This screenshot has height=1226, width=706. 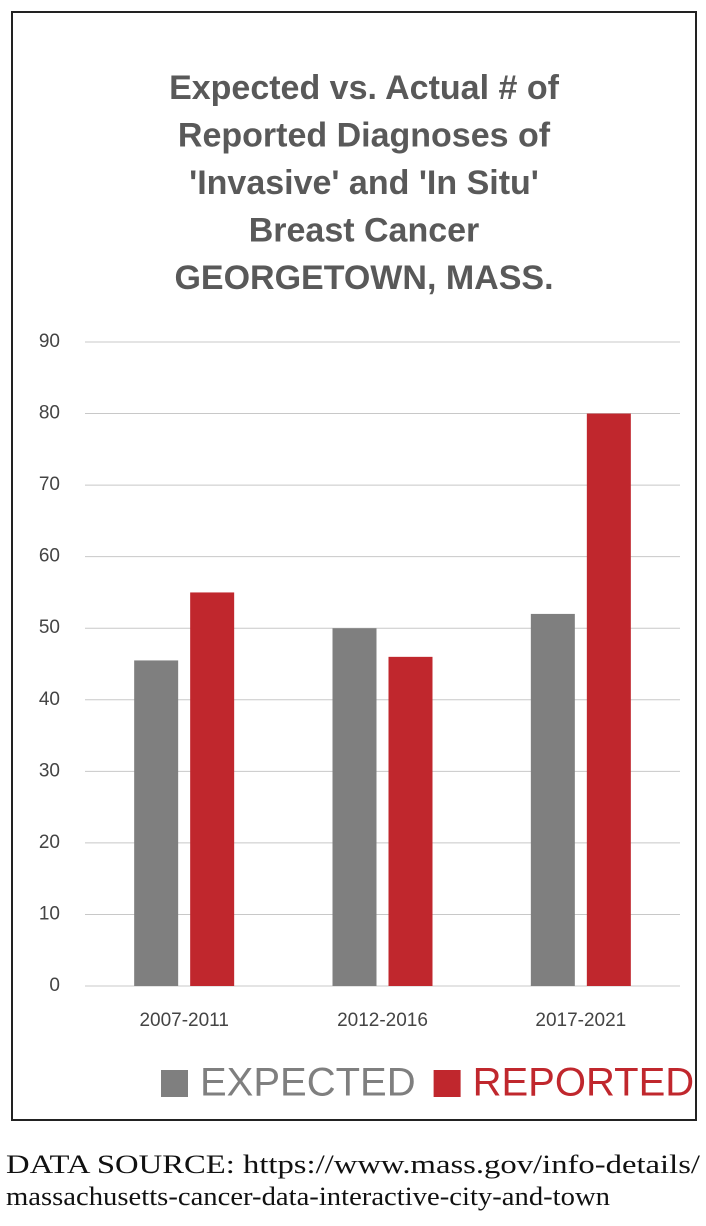 What do you see at coordinates (364, 135) in the screenshot?
I see `chart-title: Reported Diagnoses of` at bounding box center [364, 135].